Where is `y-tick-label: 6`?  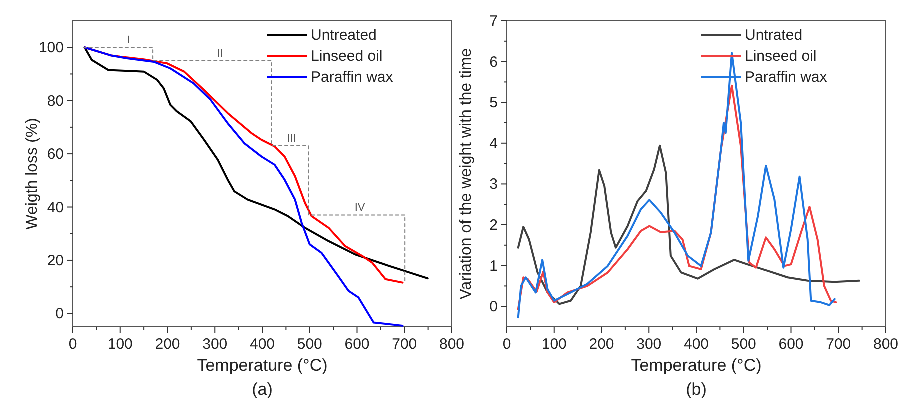
y-tick-label: 6 is located at coordinates (494, 62).